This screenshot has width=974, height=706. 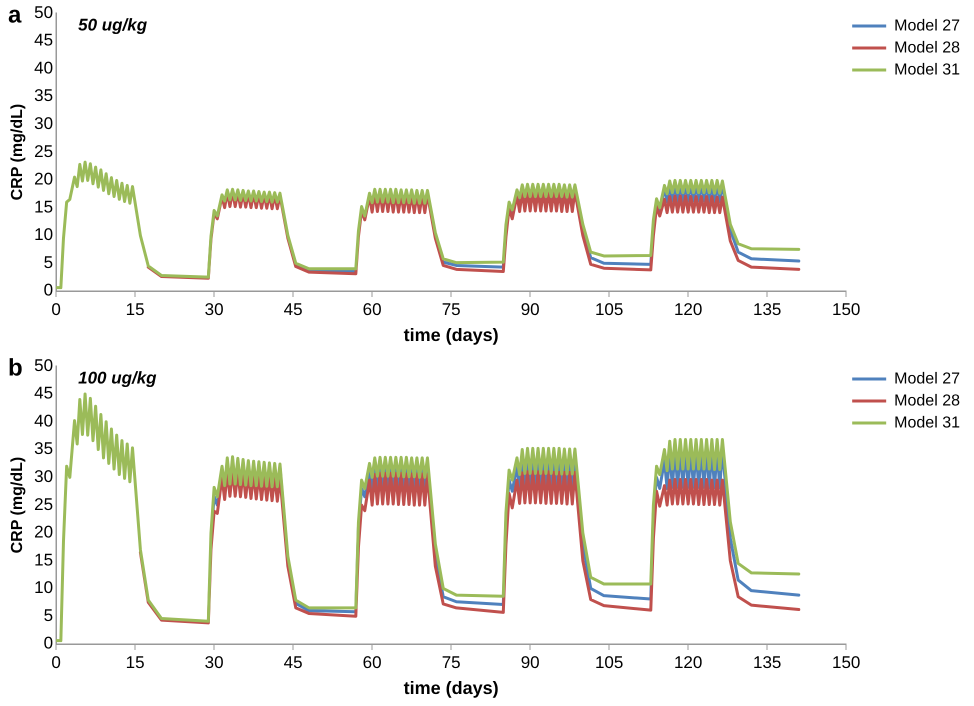 What do you see at coordinates (118, 378) in the screenshot?
I see `annotation: 100 ug/kg` at bounding box center [118, 378].